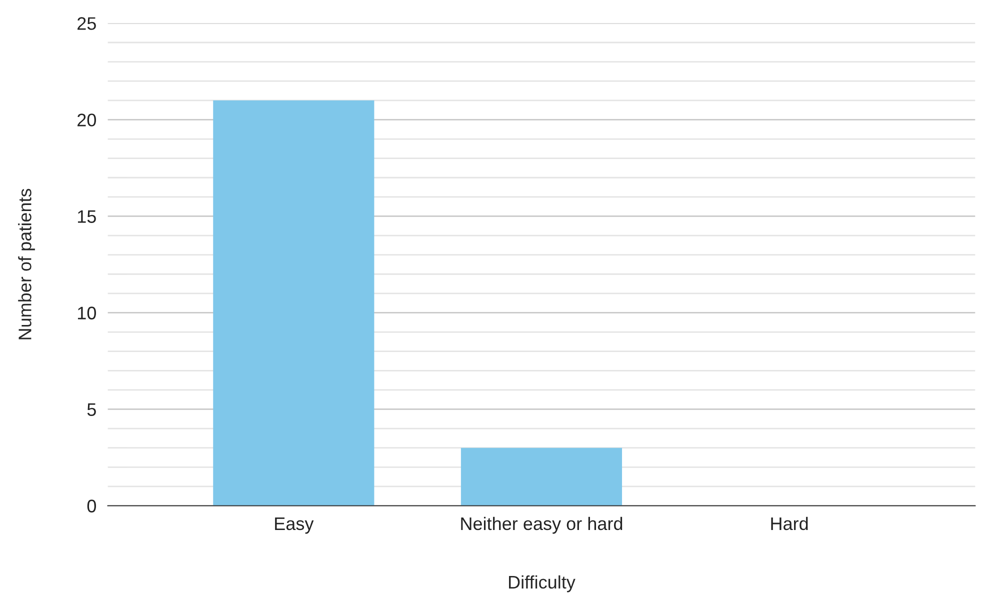 The height and width of the screenshot is (595, 989). I want to click on x-axis-title: Difficulty, so click(542, 583).